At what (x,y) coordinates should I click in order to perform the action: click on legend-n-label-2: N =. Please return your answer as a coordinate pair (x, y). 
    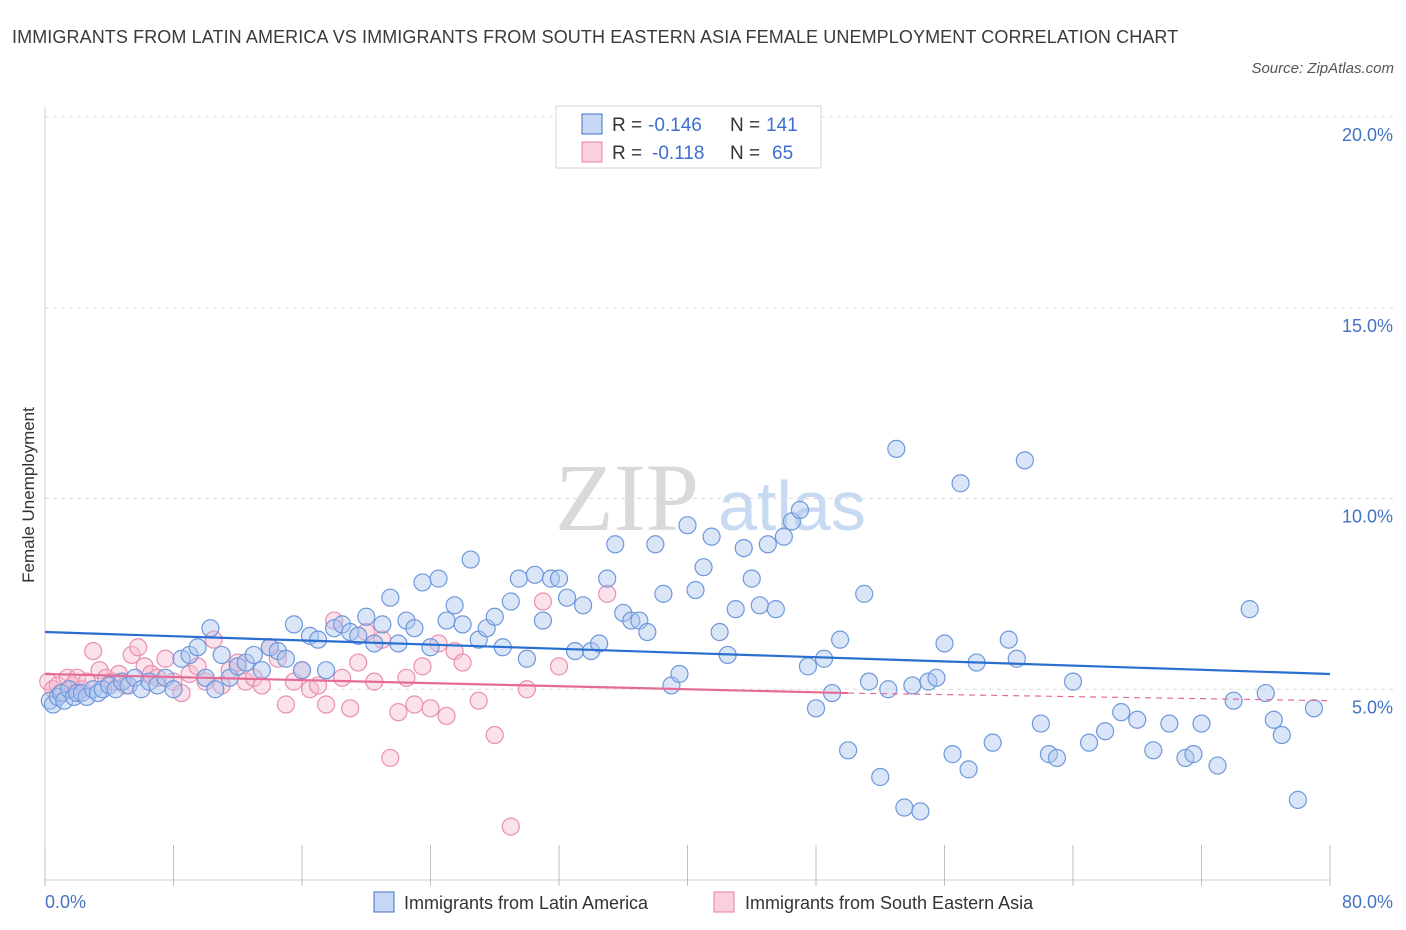
    Looking at the image, I should click on (745, 153).